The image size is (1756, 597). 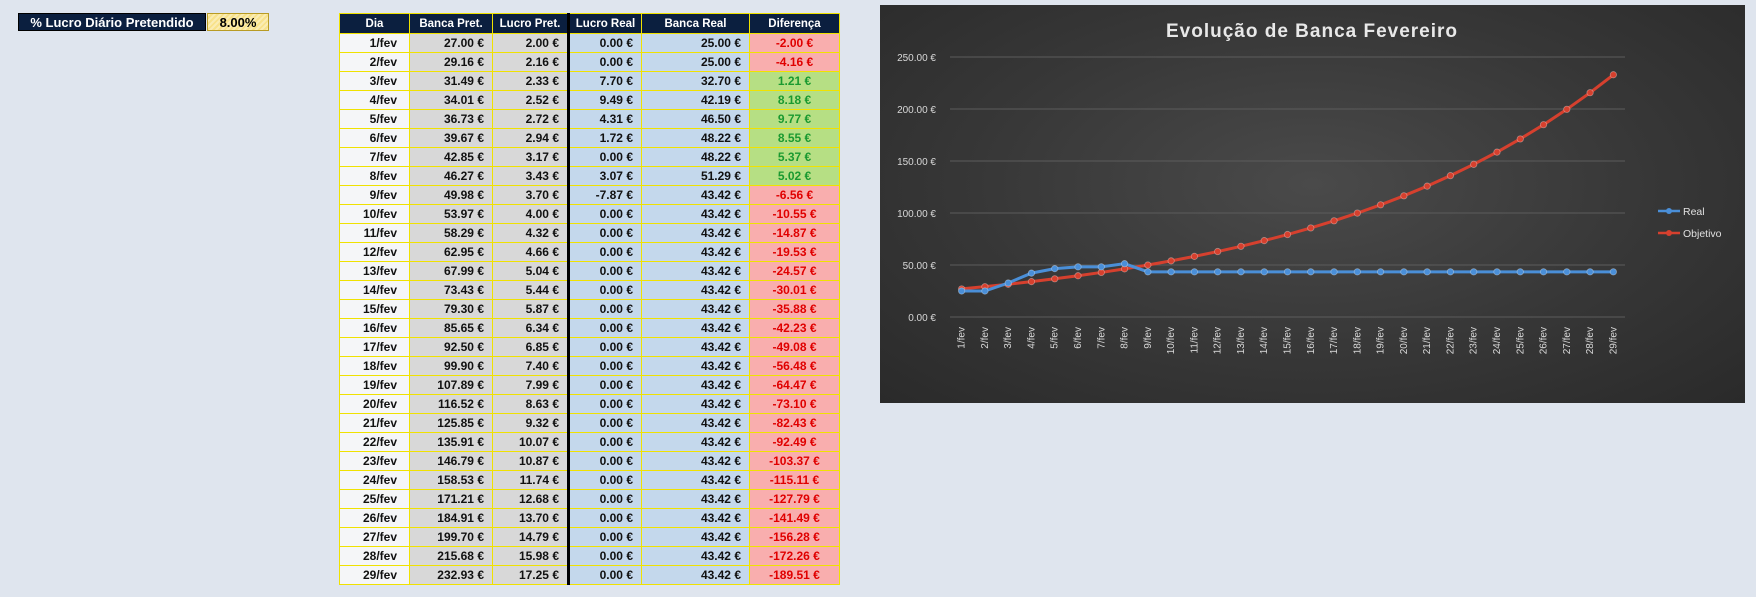 What do you see at coordinates (604, 195) in the screenshot?
I see `cell-lucro-real: -7.87 €` at bounding box center [604, 195].